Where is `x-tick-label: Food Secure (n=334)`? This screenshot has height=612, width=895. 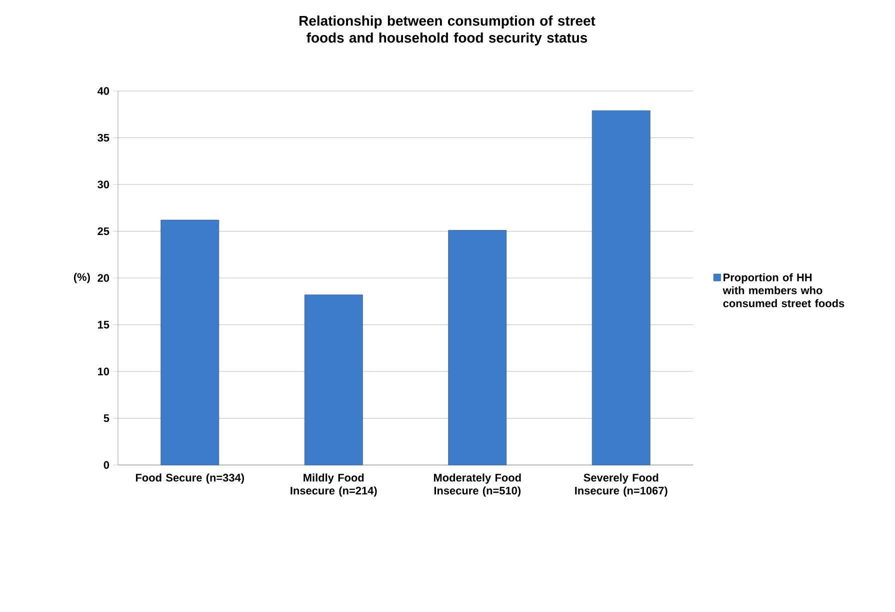
x-tick-label: Food Secure (n=334) is located at coordinates (190, 479).